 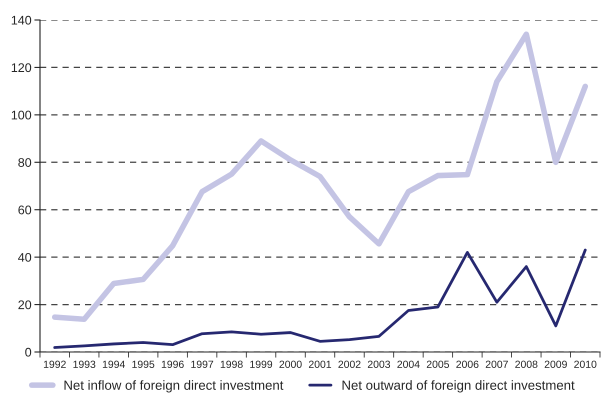 What do you see at coordinates (22, 20) in the screenshot?
I see `y-tick-label: 140` at bounding box center [22, 20].